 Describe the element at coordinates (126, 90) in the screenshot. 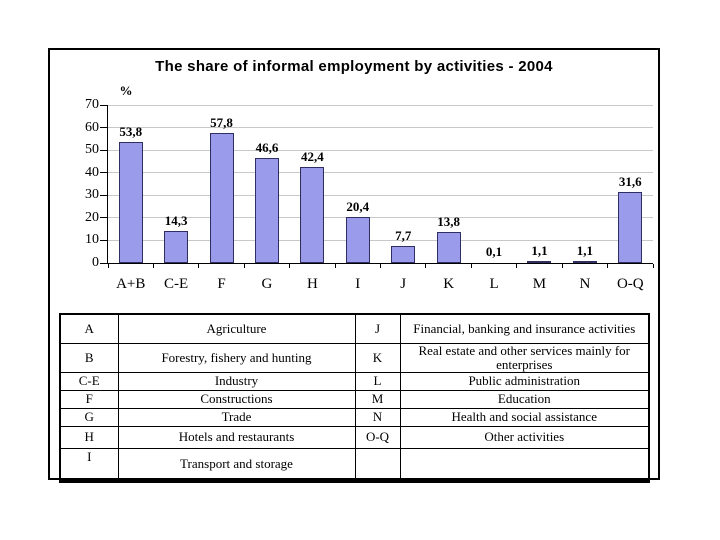

I see `y-axis-unit-label: %` at that location.